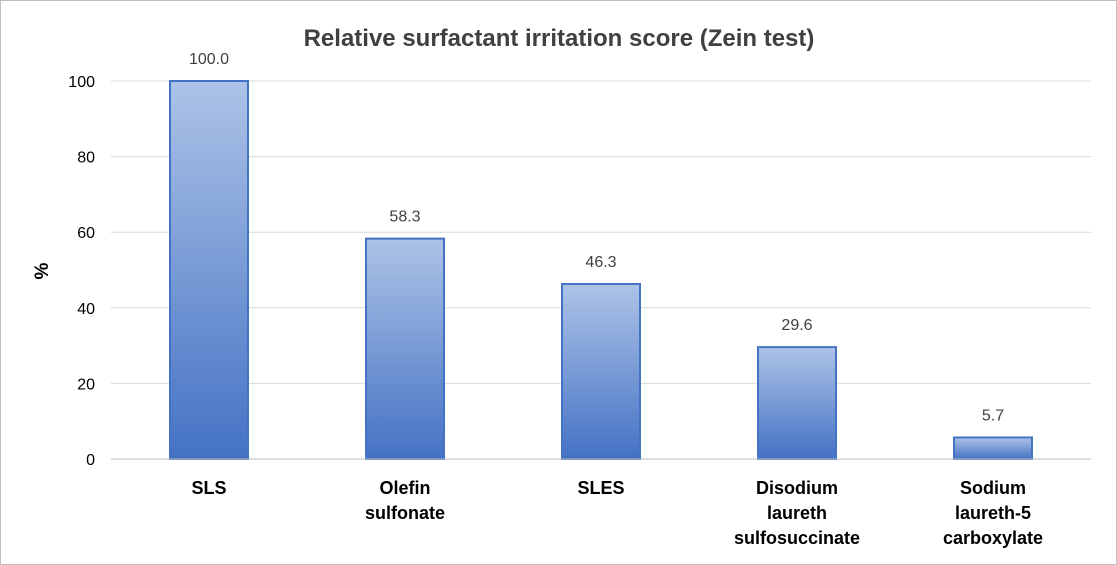  I want to click on data-label: 29.6, so click(796, 325).